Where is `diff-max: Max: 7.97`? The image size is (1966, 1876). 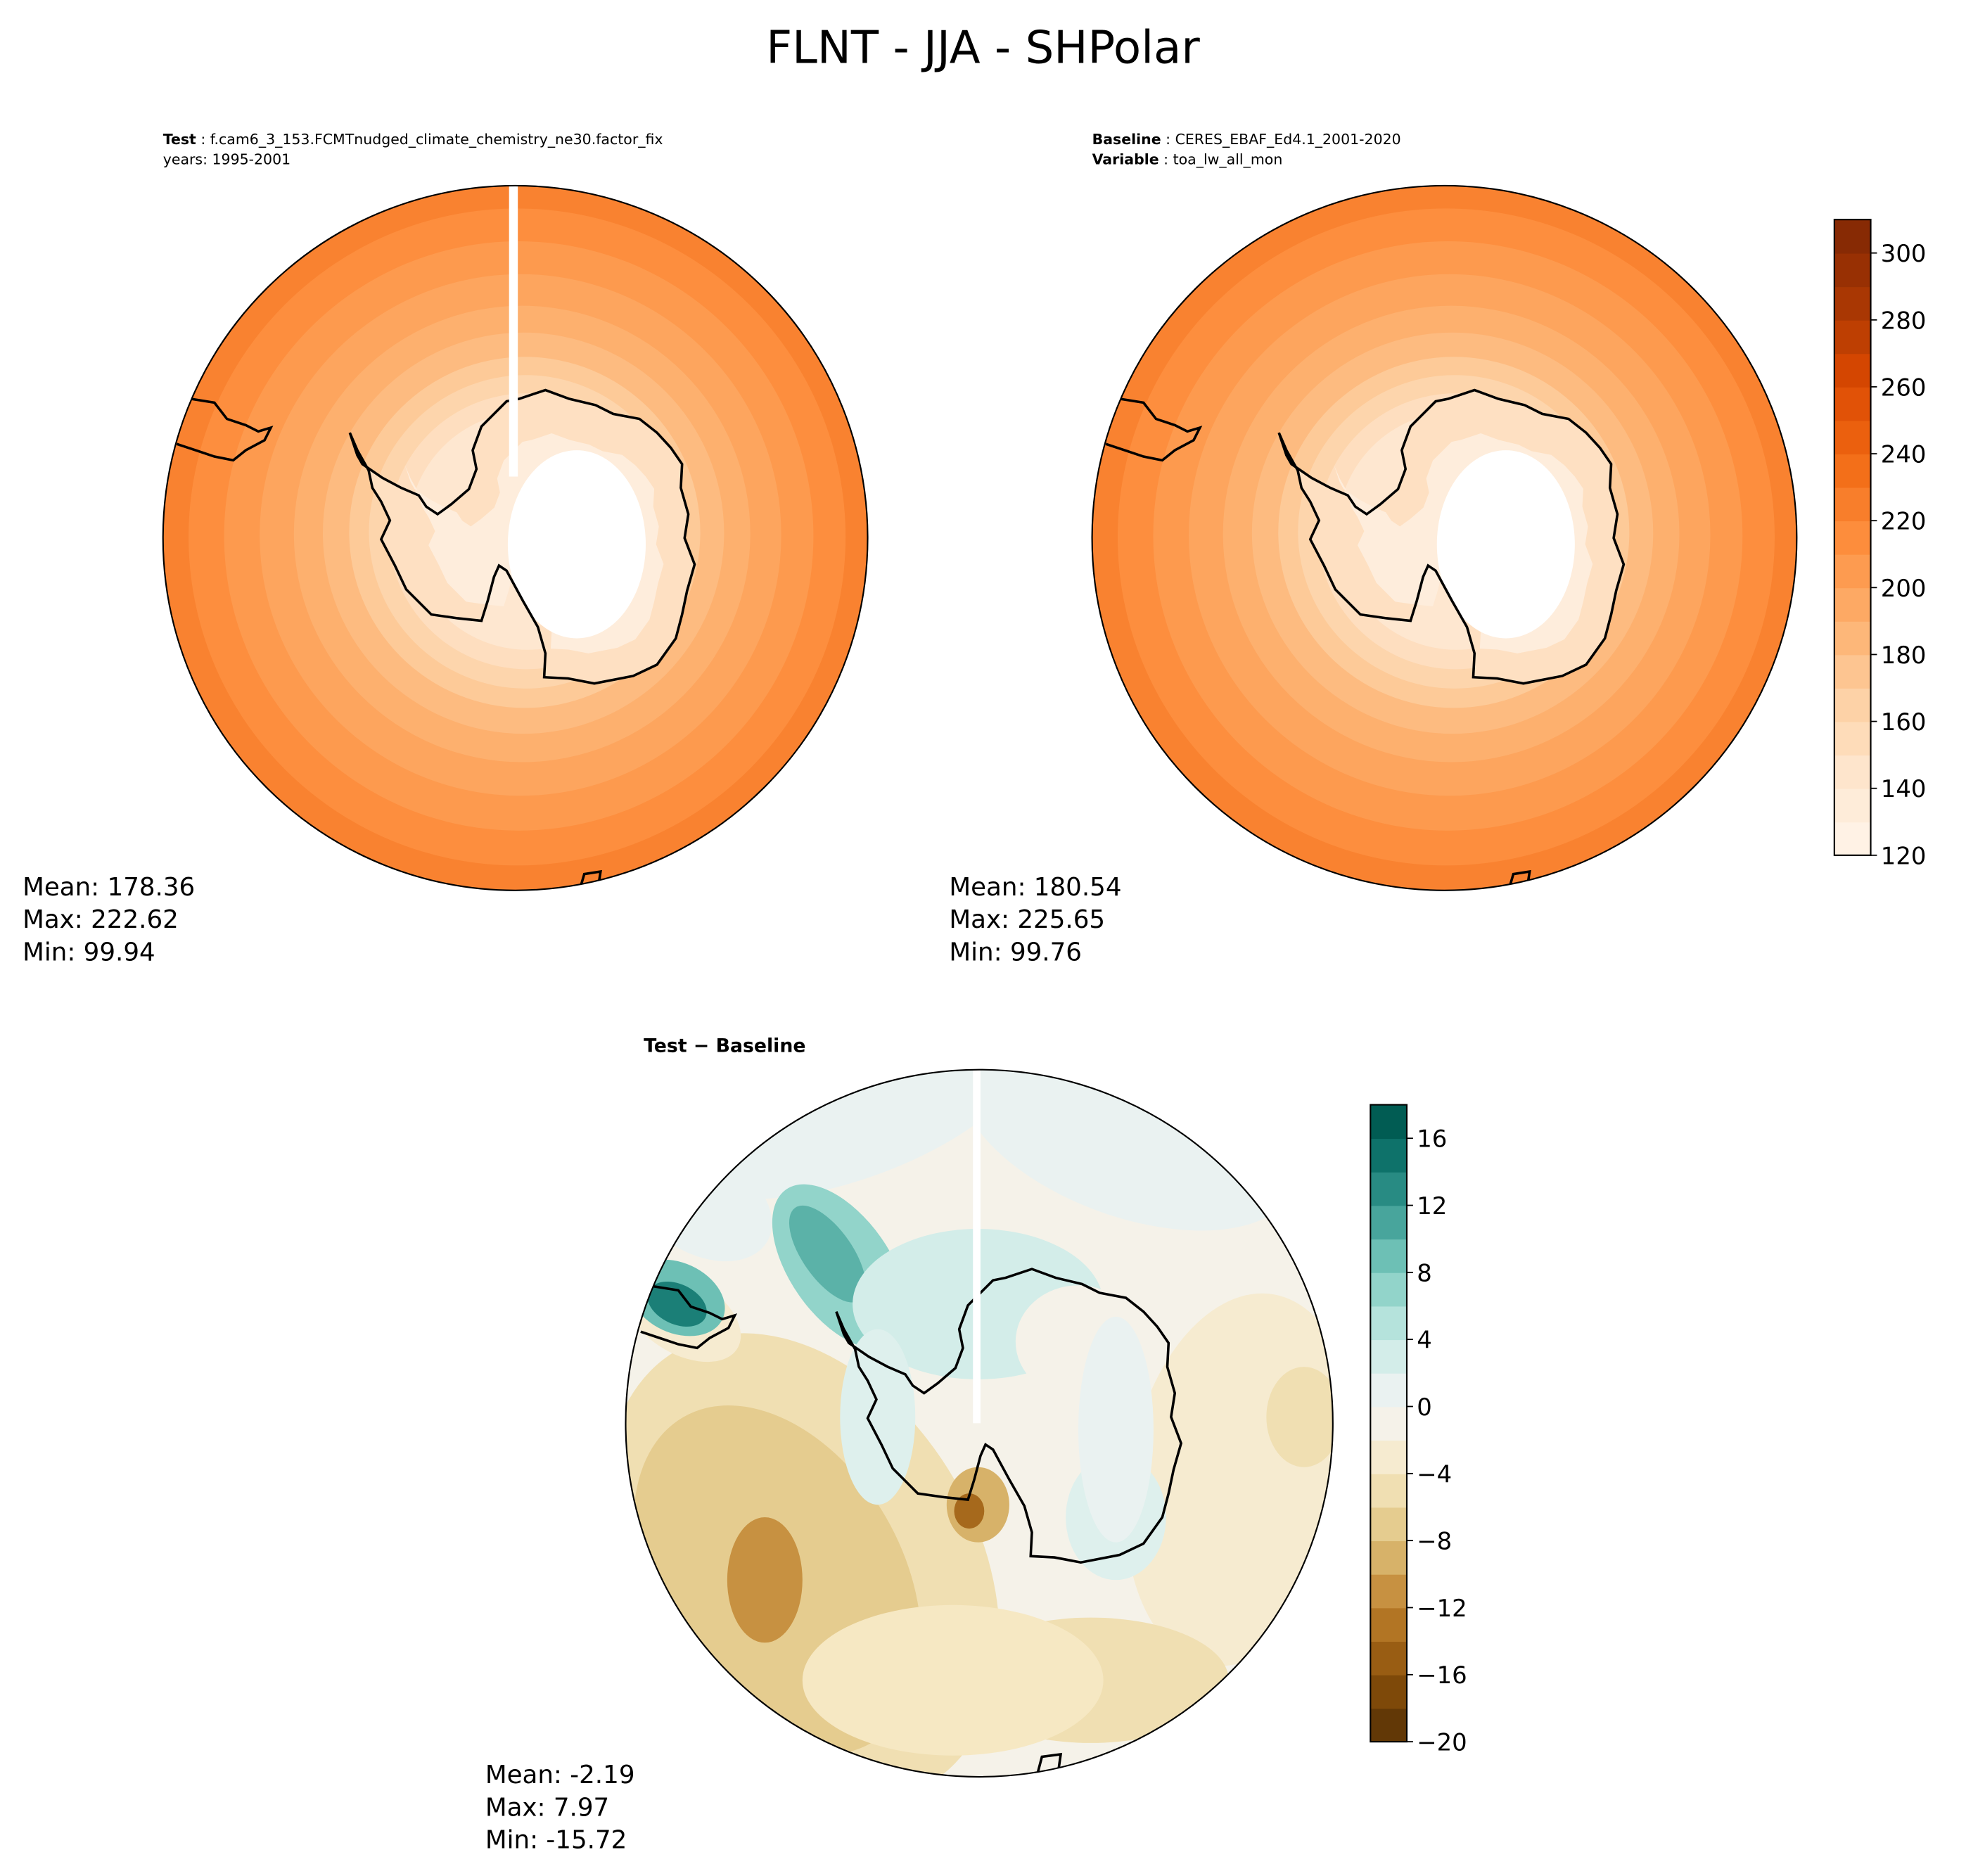 diff-max: Max: 7.97 is located at coordinates (547, 1808).